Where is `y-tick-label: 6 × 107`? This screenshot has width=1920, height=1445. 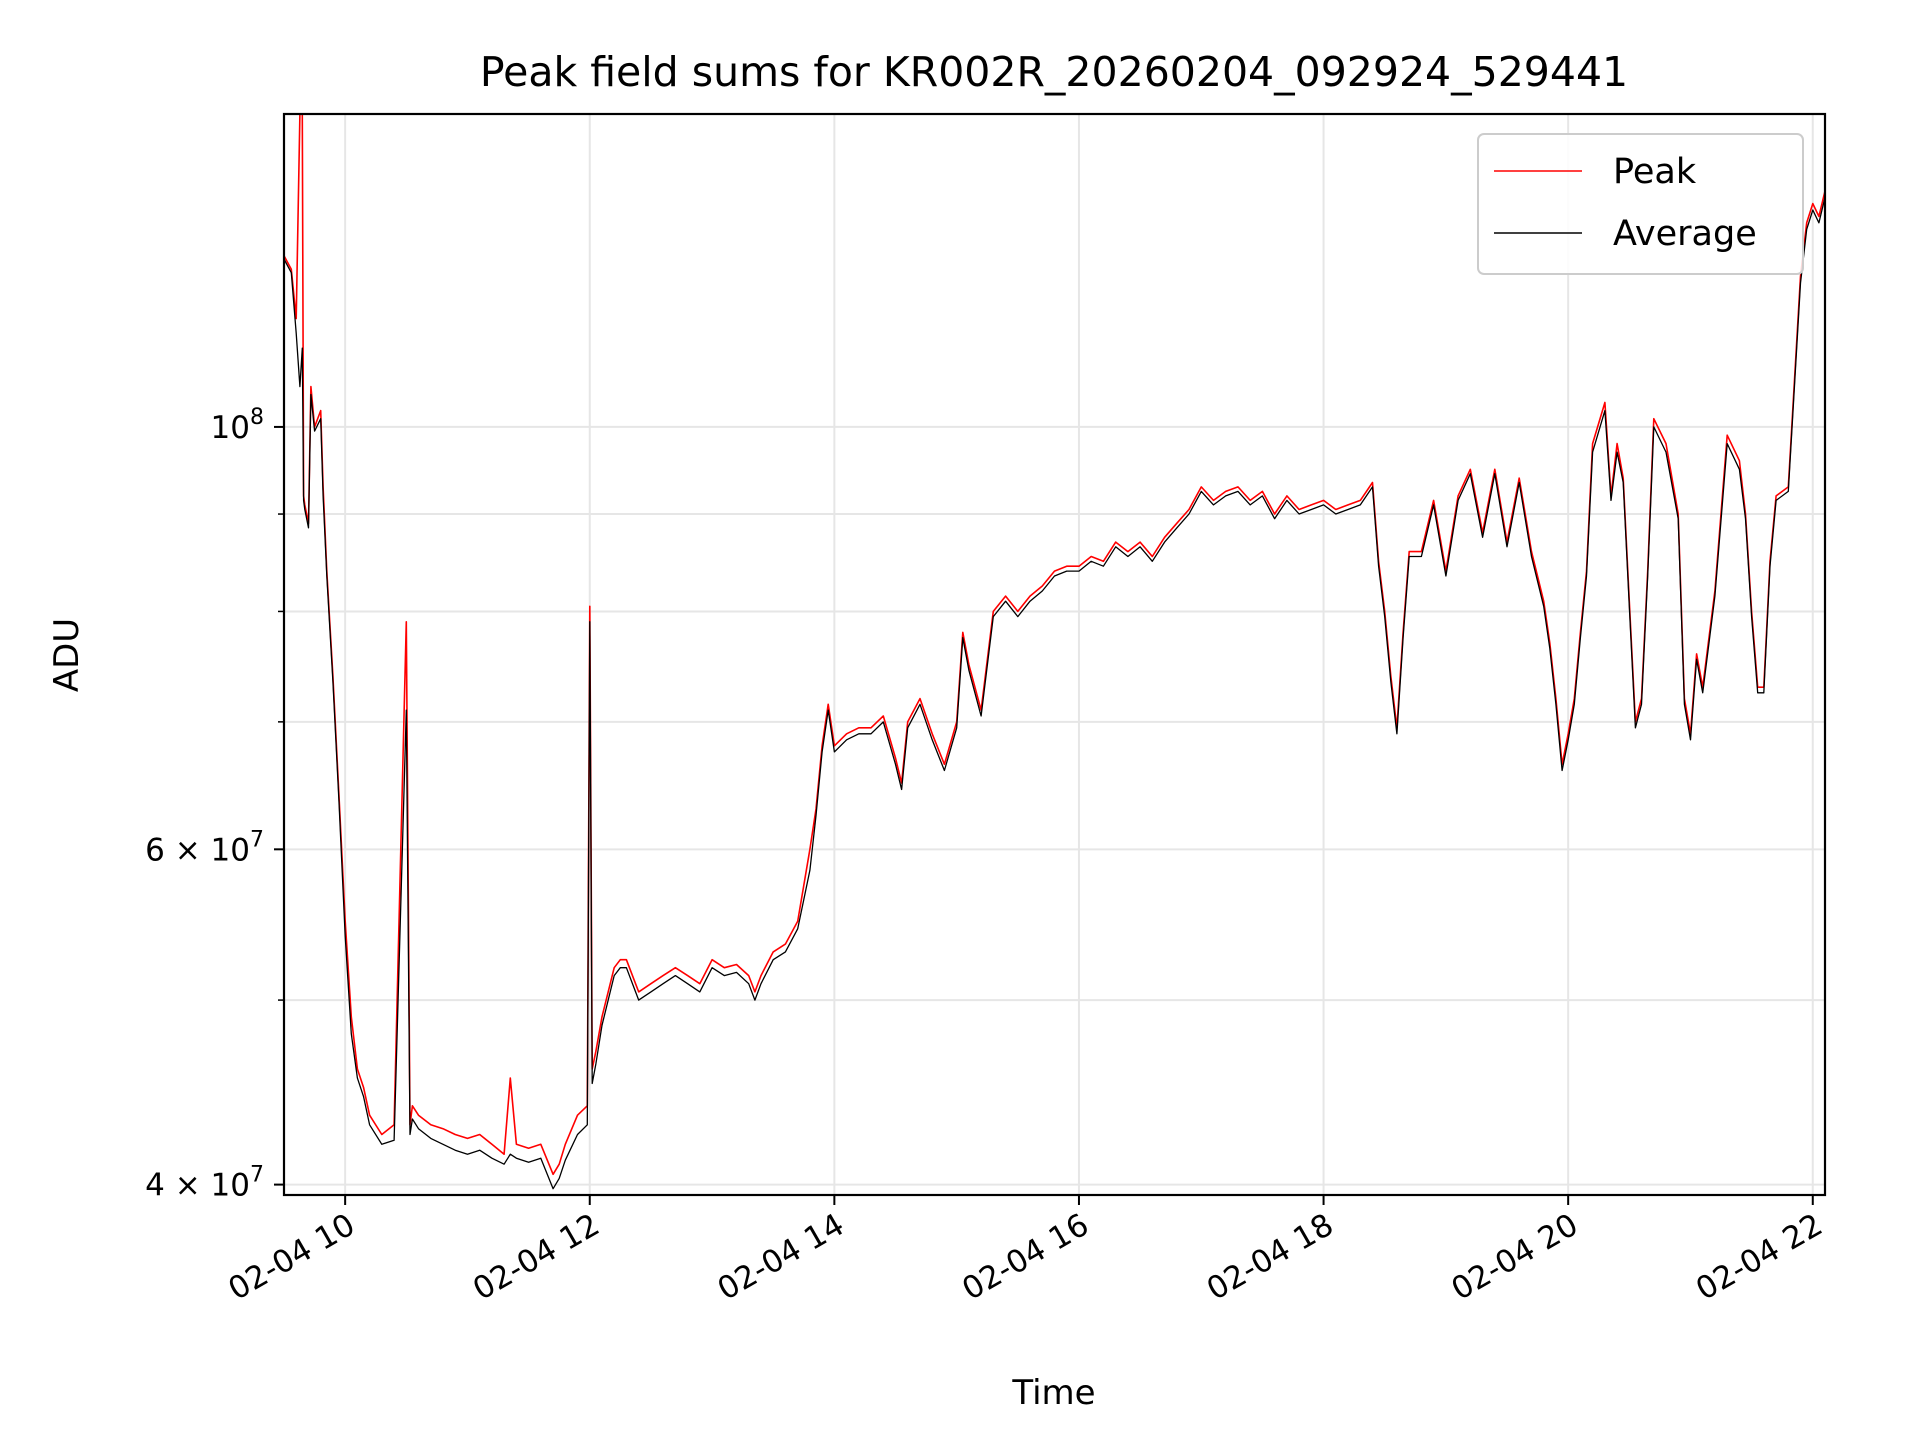 y-tick-label: 6 × 107 is located at coordinates (204, 847).